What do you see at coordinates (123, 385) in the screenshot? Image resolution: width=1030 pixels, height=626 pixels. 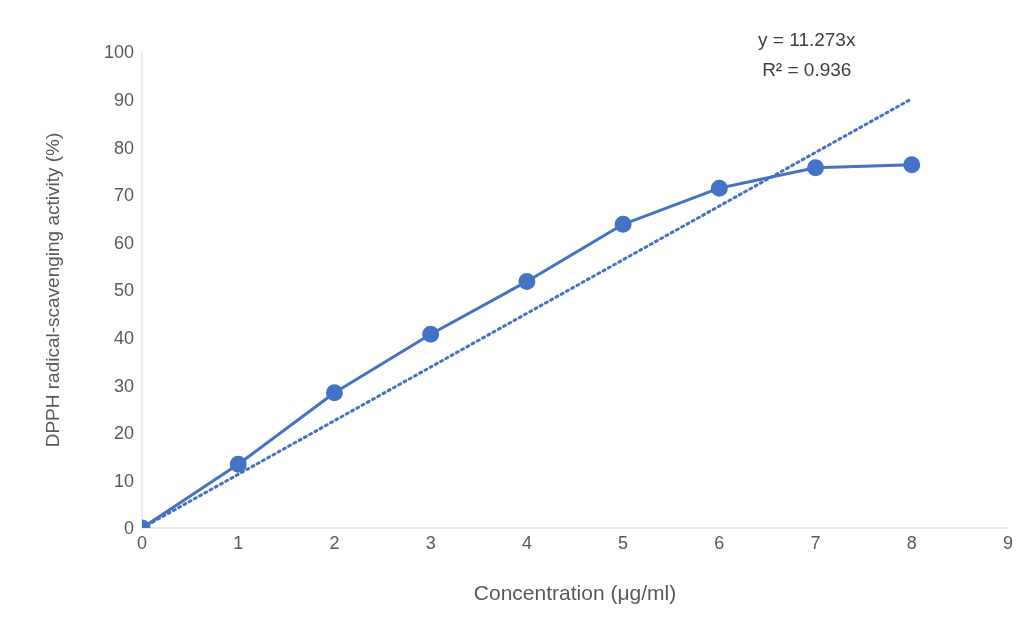 I see `y-tick-label: 30` at bounding box center [123, 385].